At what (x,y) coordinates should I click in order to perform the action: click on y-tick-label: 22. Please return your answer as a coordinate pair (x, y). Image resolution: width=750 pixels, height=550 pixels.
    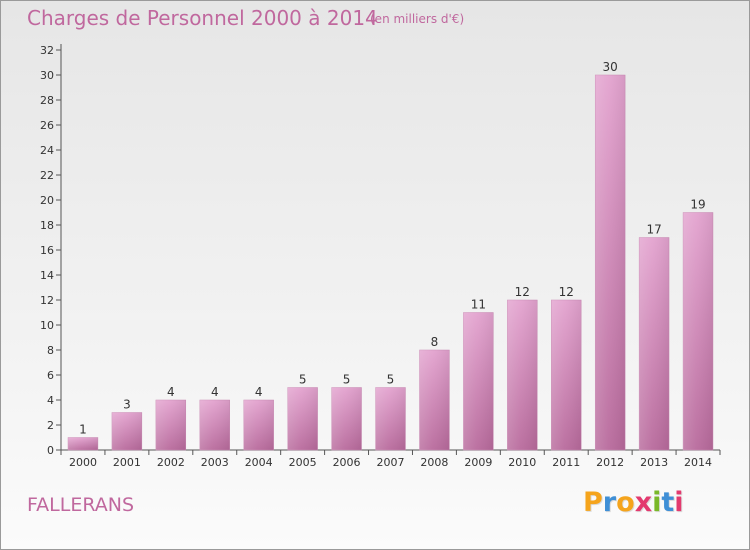
    Looking at the image, I should click on (47, 175).